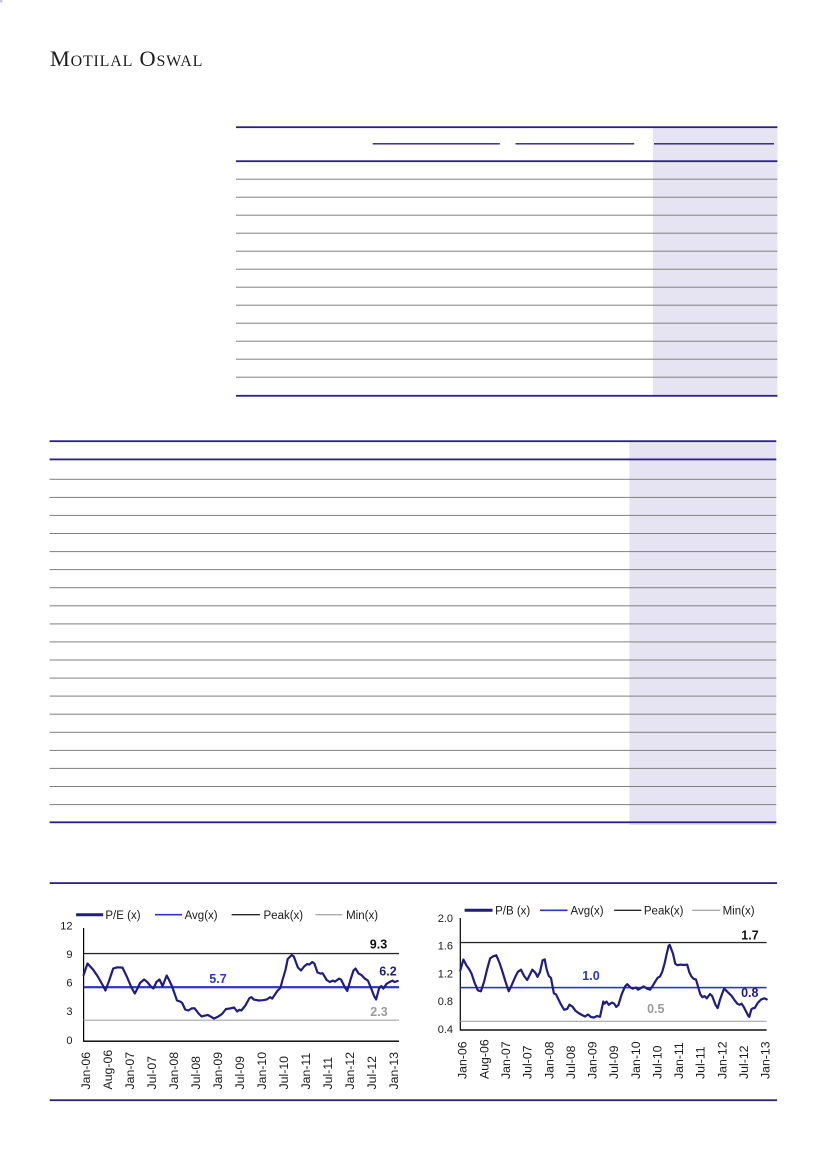 The height and width of the screenshot is (1169, 826). What do you see at coordinates (69, 1041) in the screenshot?
I see `svg-text: 0` at bounding box center [69, 1041].